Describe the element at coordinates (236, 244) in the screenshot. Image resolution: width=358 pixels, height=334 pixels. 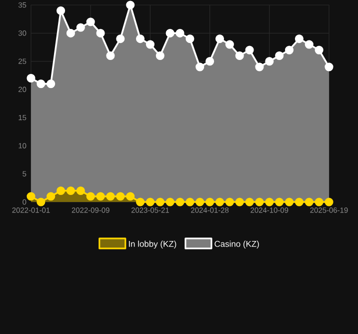
I see `legend-label: Casino (KZ)` at that location.